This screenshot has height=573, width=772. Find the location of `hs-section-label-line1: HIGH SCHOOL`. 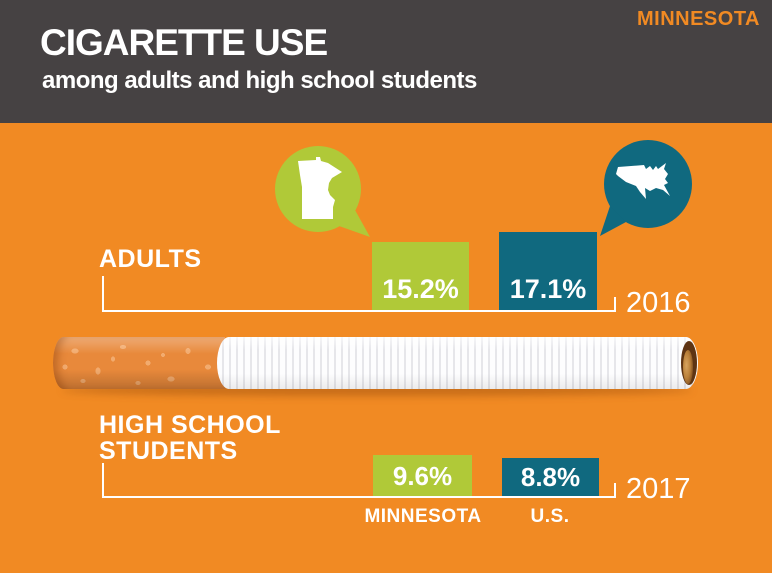

hs-section-label-line1: HIGH SCHOOL is located at coordinates (190, 425).